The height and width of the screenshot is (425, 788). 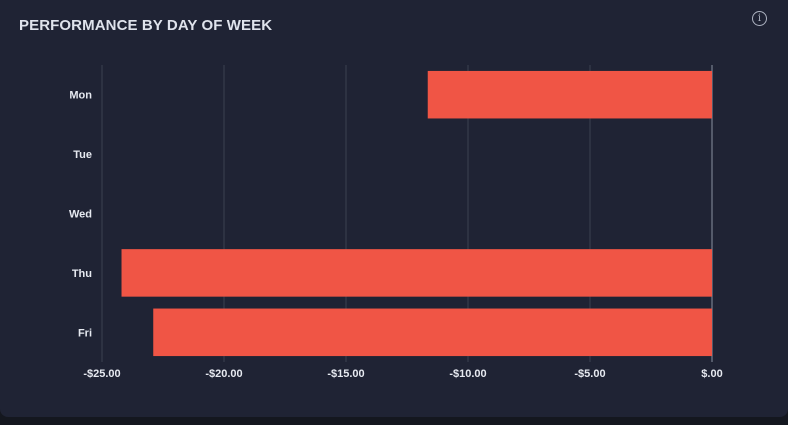 I want to click on bar-thu, so click(x=416, y=273).